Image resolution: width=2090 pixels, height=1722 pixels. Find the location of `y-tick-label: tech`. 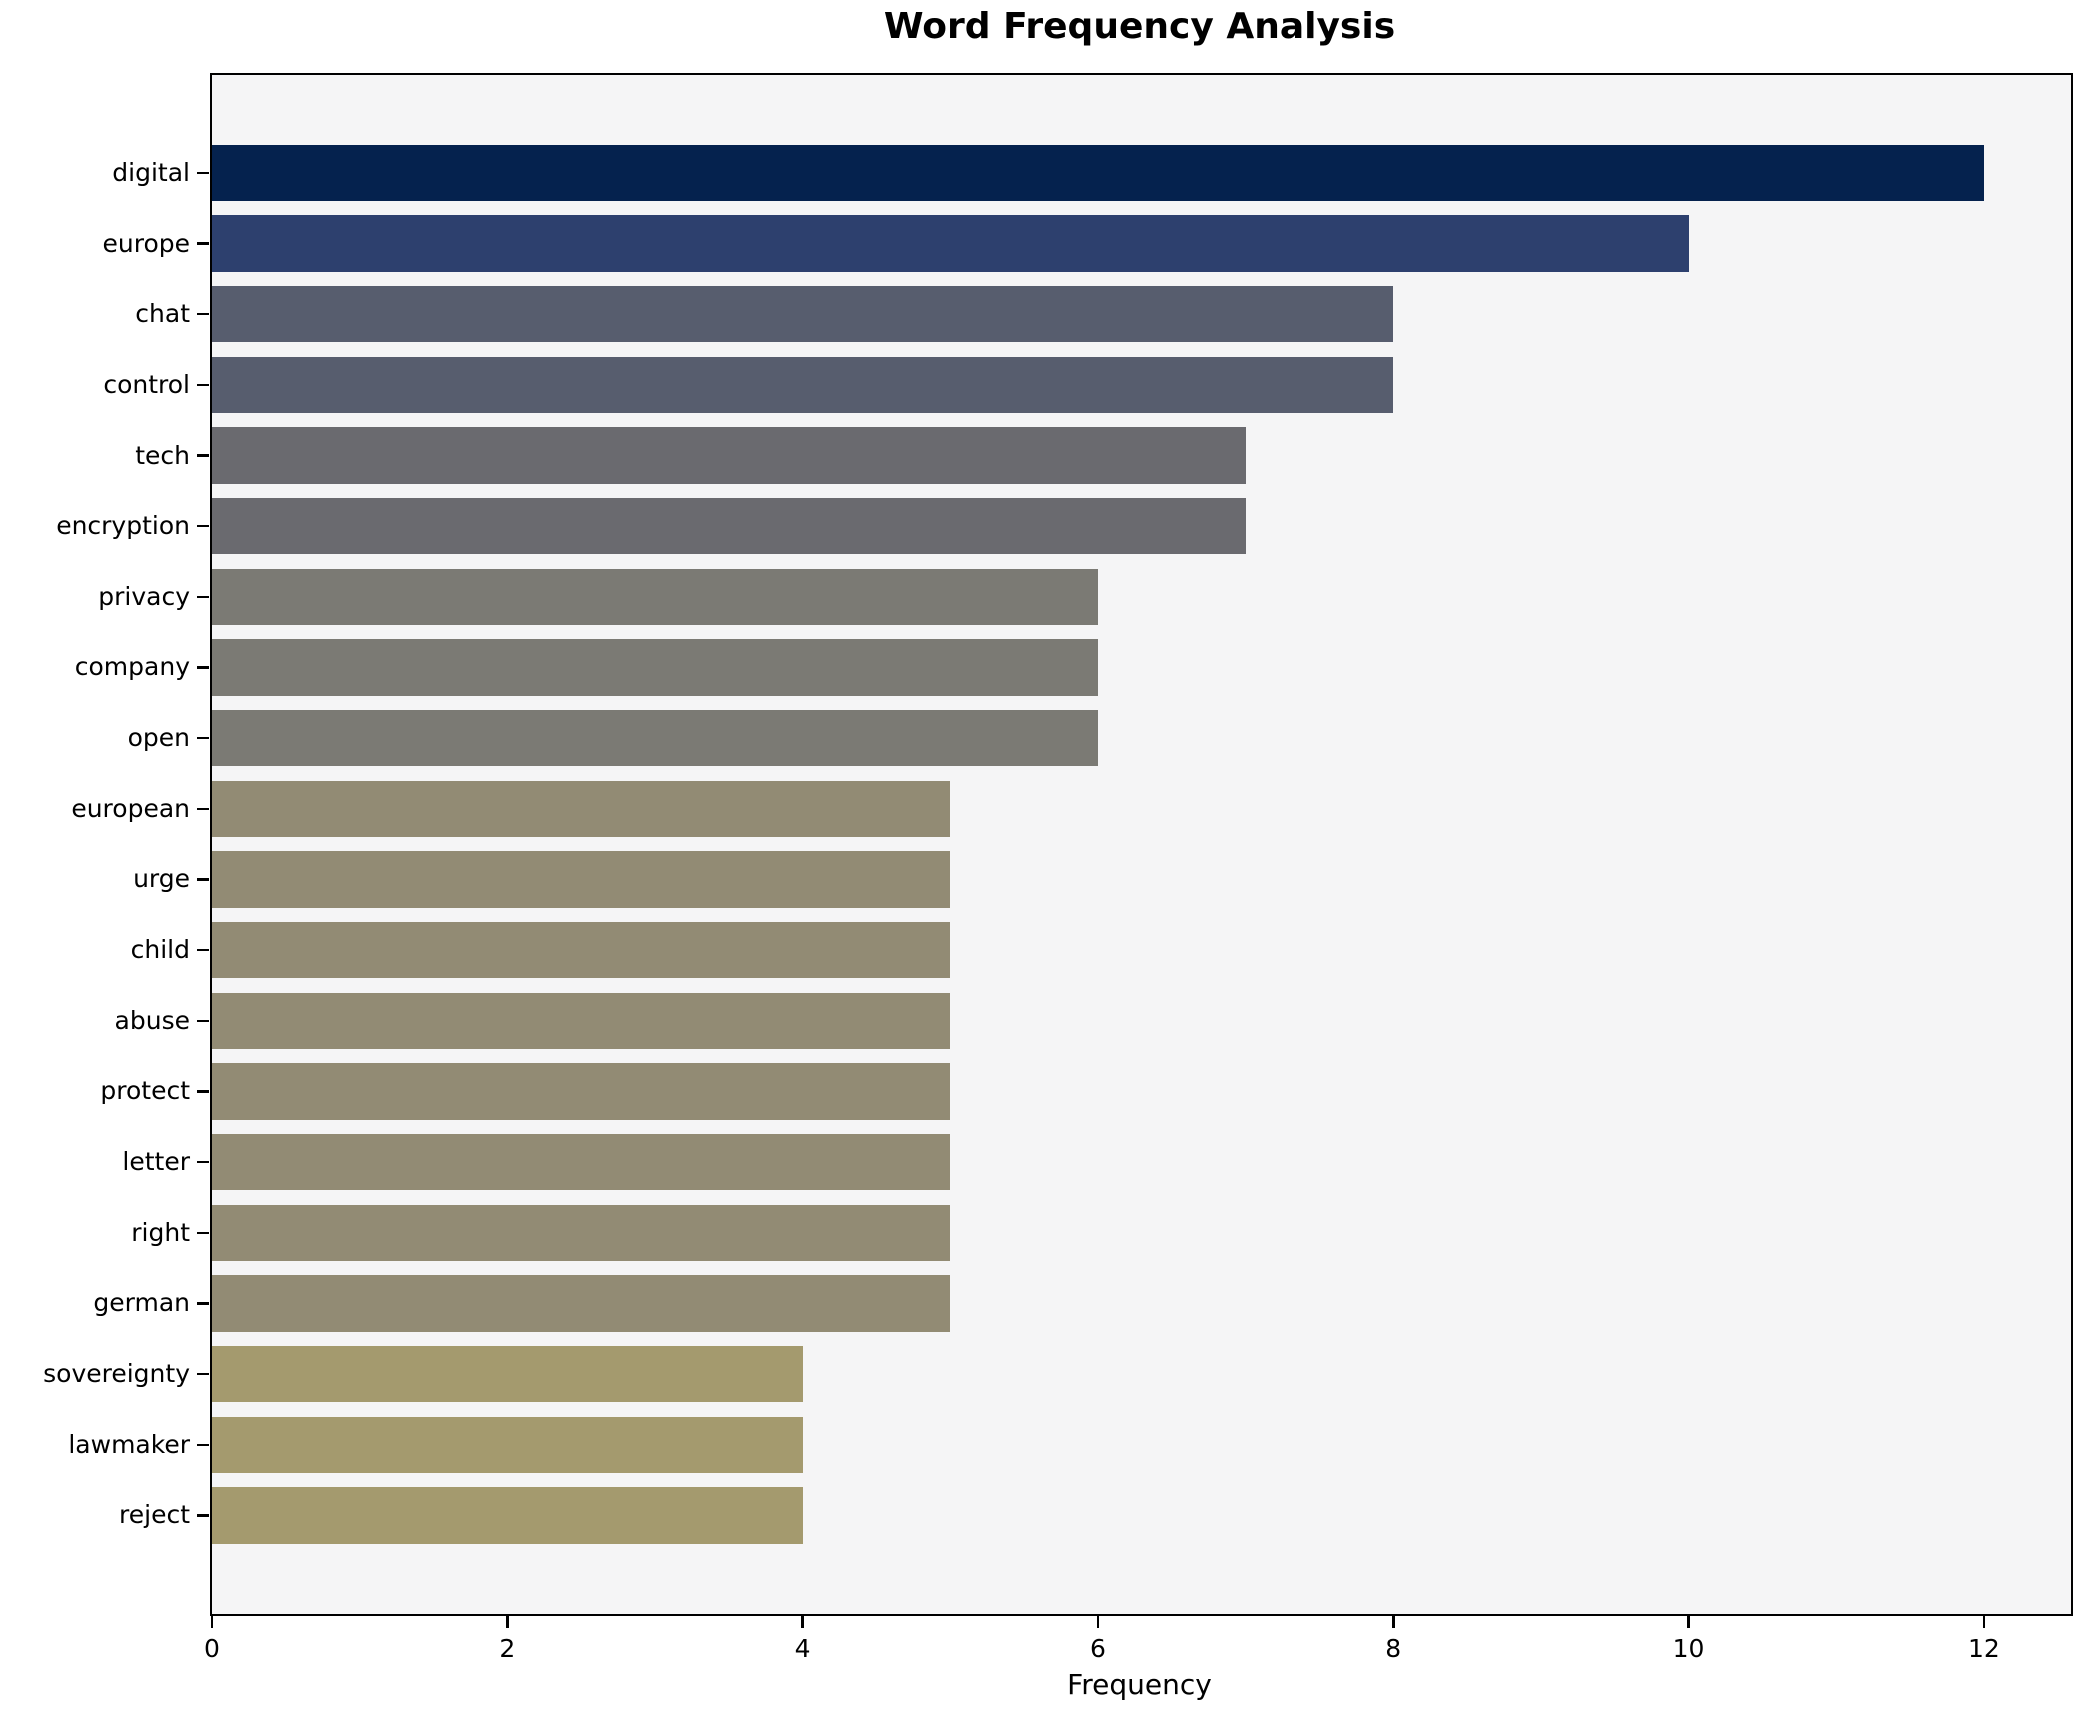

y-tick-label: tech is located at coordinates (162, 455).